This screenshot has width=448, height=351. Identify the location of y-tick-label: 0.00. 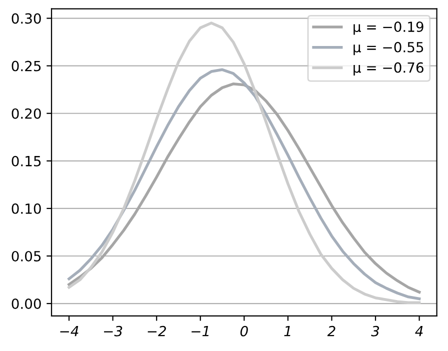
(26, 304).